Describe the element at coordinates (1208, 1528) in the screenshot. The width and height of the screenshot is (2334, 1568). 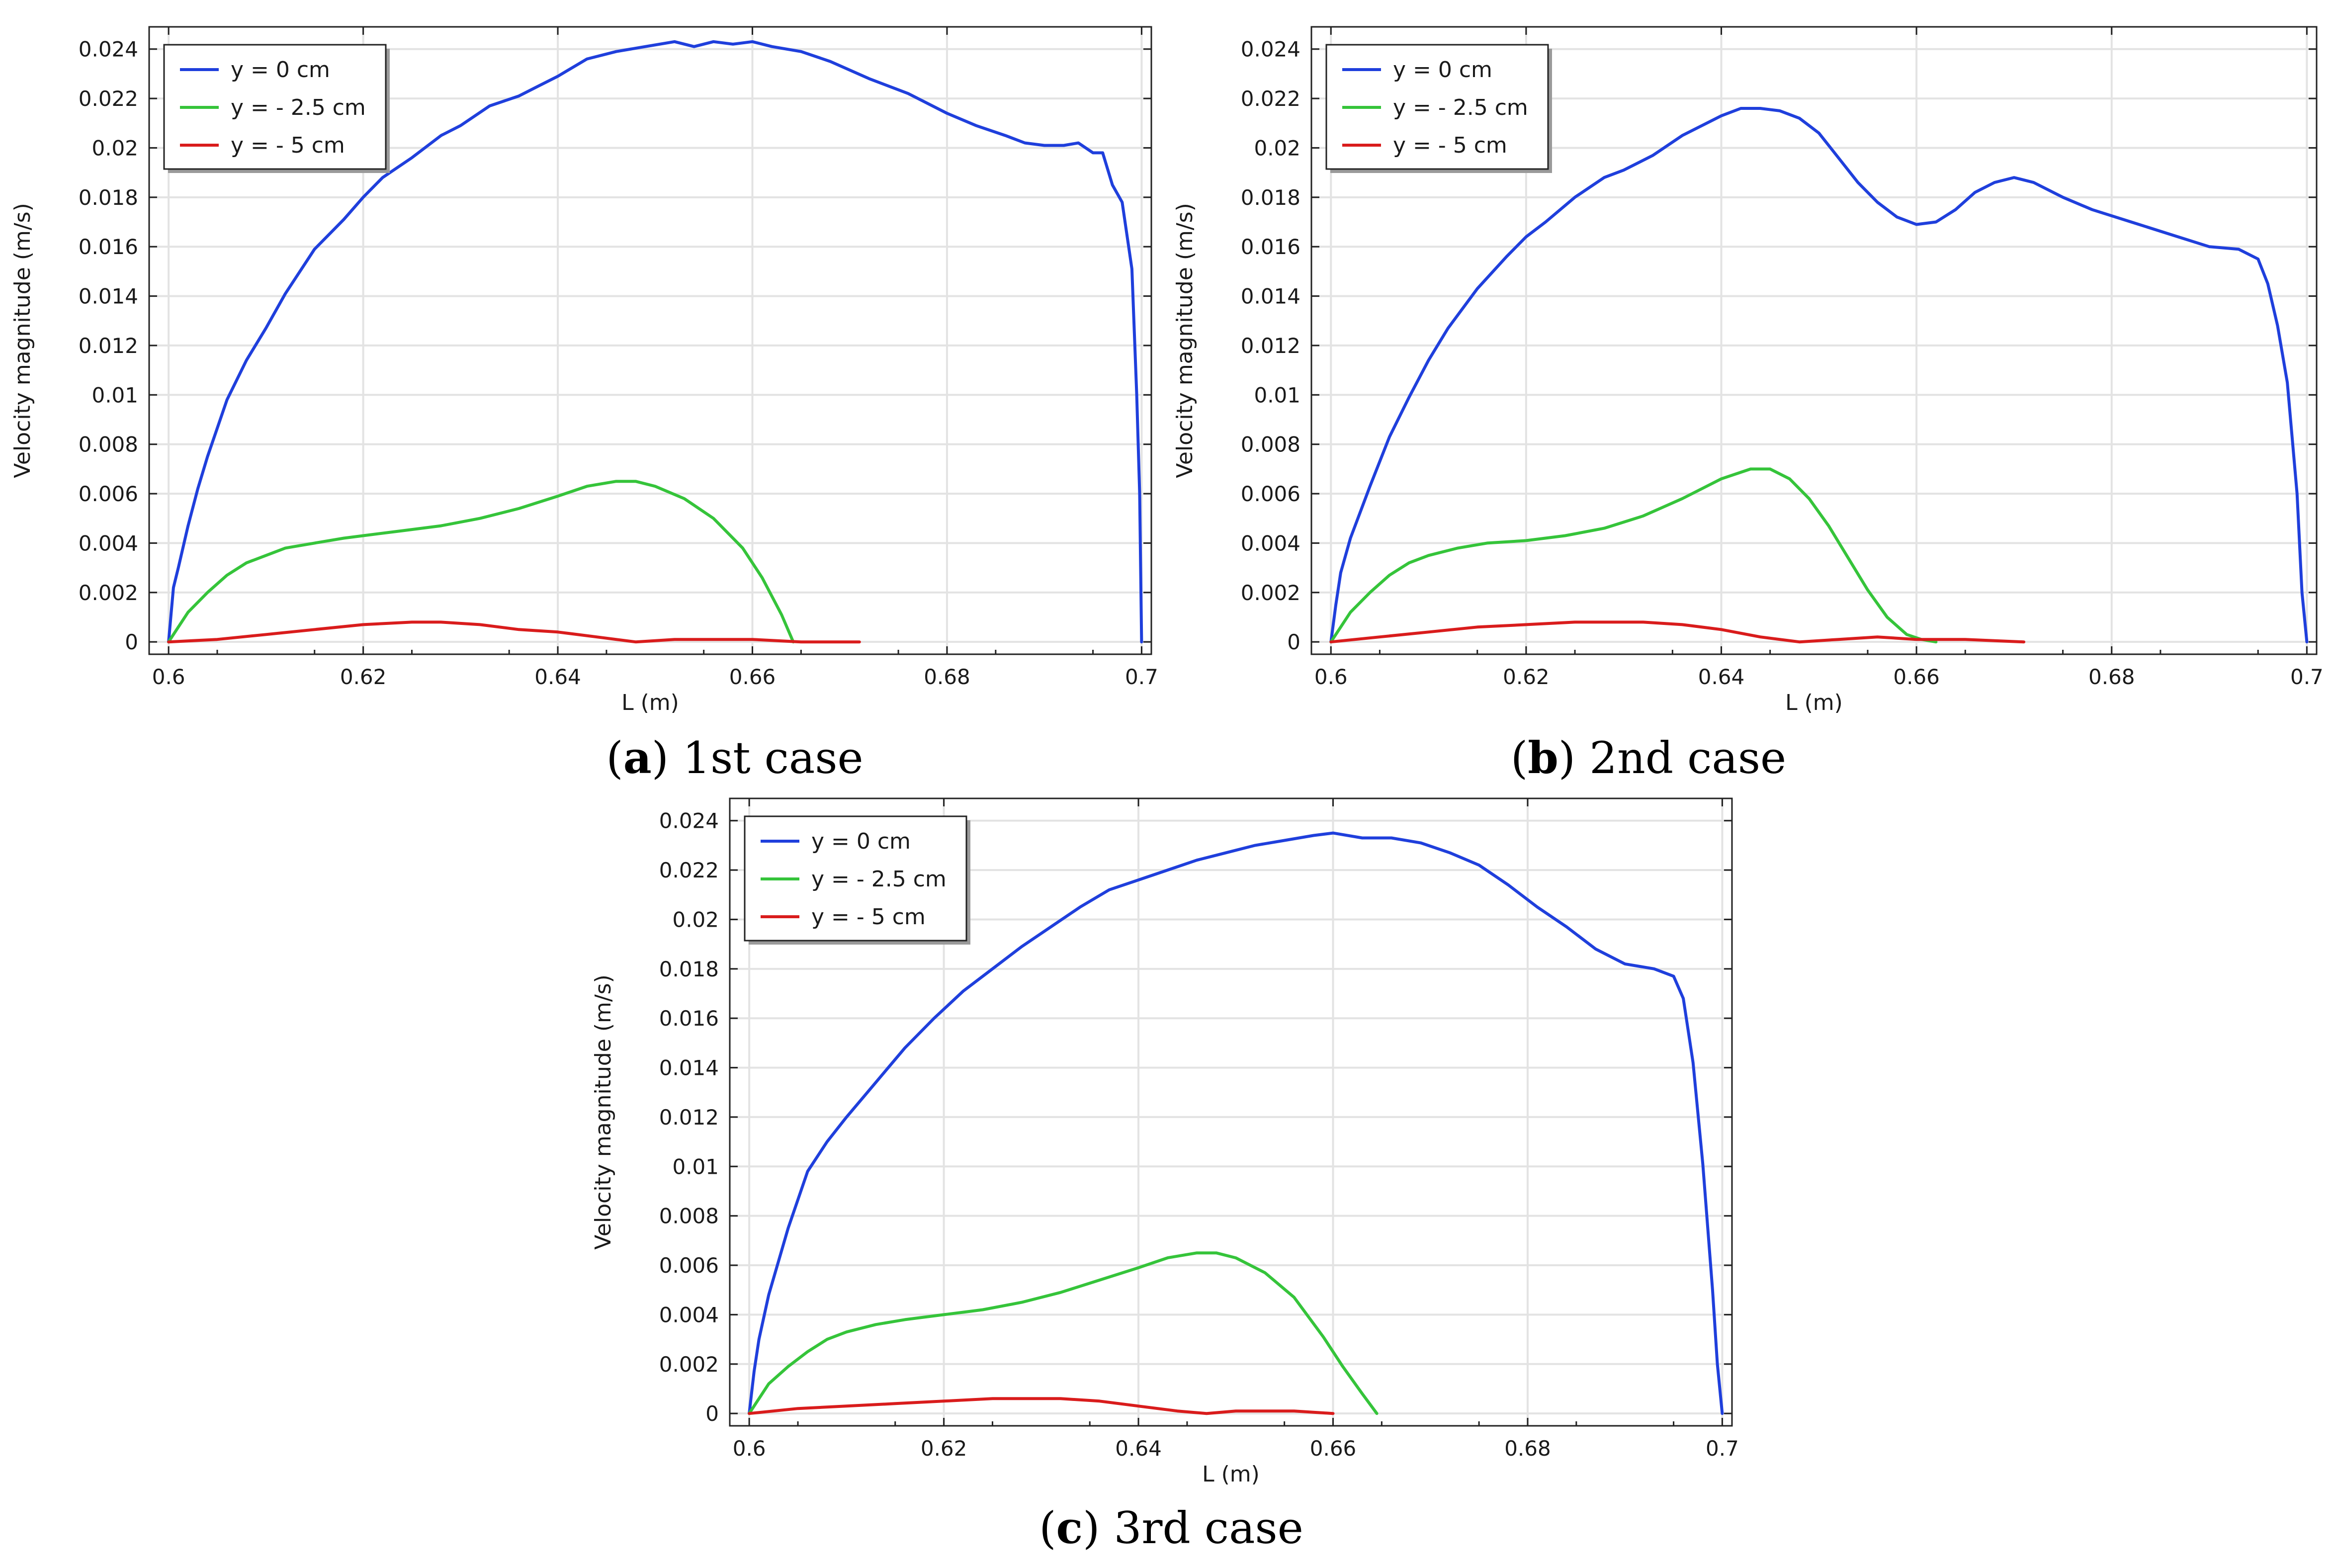
I see `caption-text: 3rd case` at that location.